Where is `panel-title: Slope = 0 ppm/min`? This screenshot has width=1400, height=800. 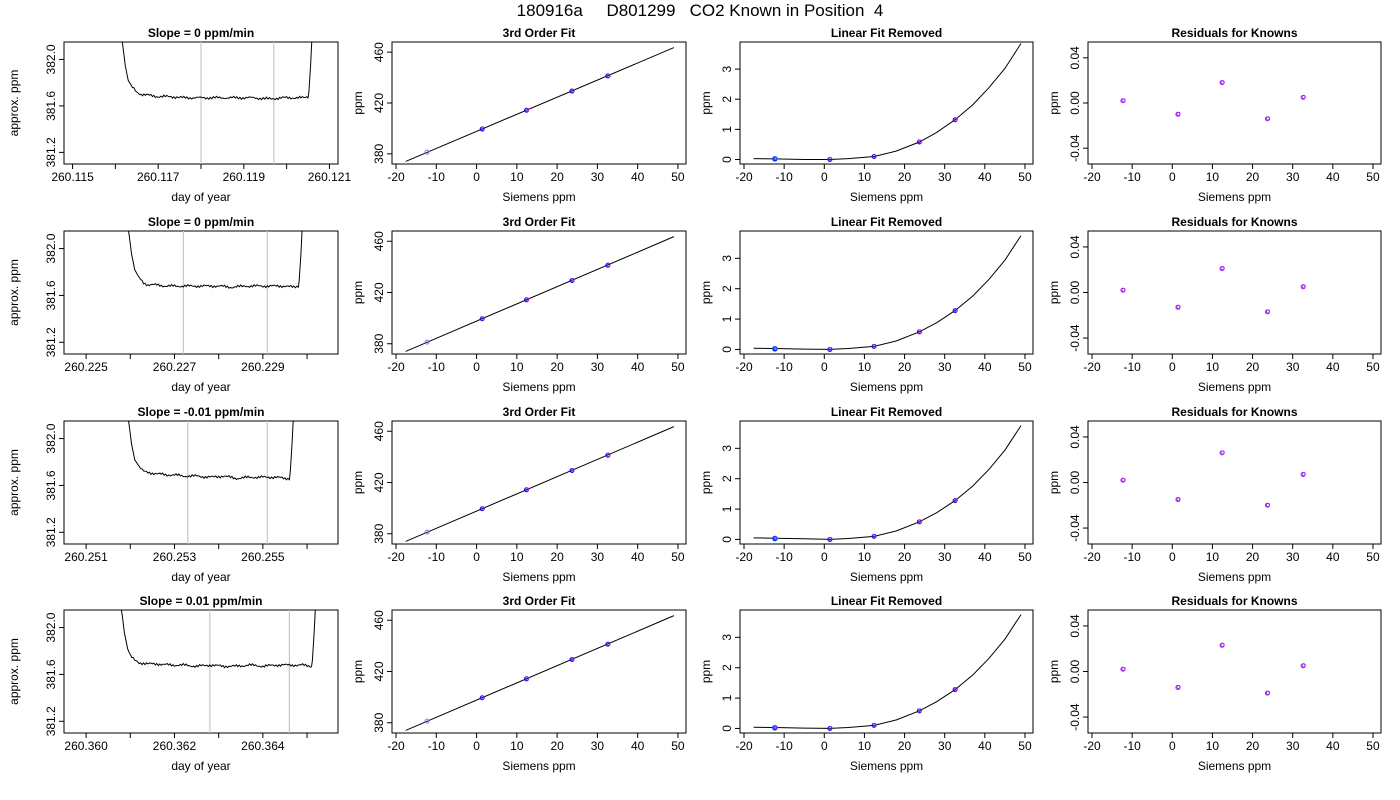
panel-title: Slope = 0 ppm/min is located at coordinates (201, 33).